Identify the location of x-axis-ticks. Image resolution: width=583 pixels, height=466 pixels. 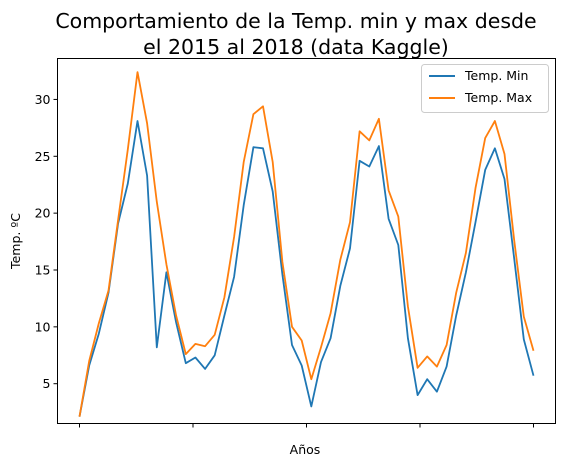
(306, 425).